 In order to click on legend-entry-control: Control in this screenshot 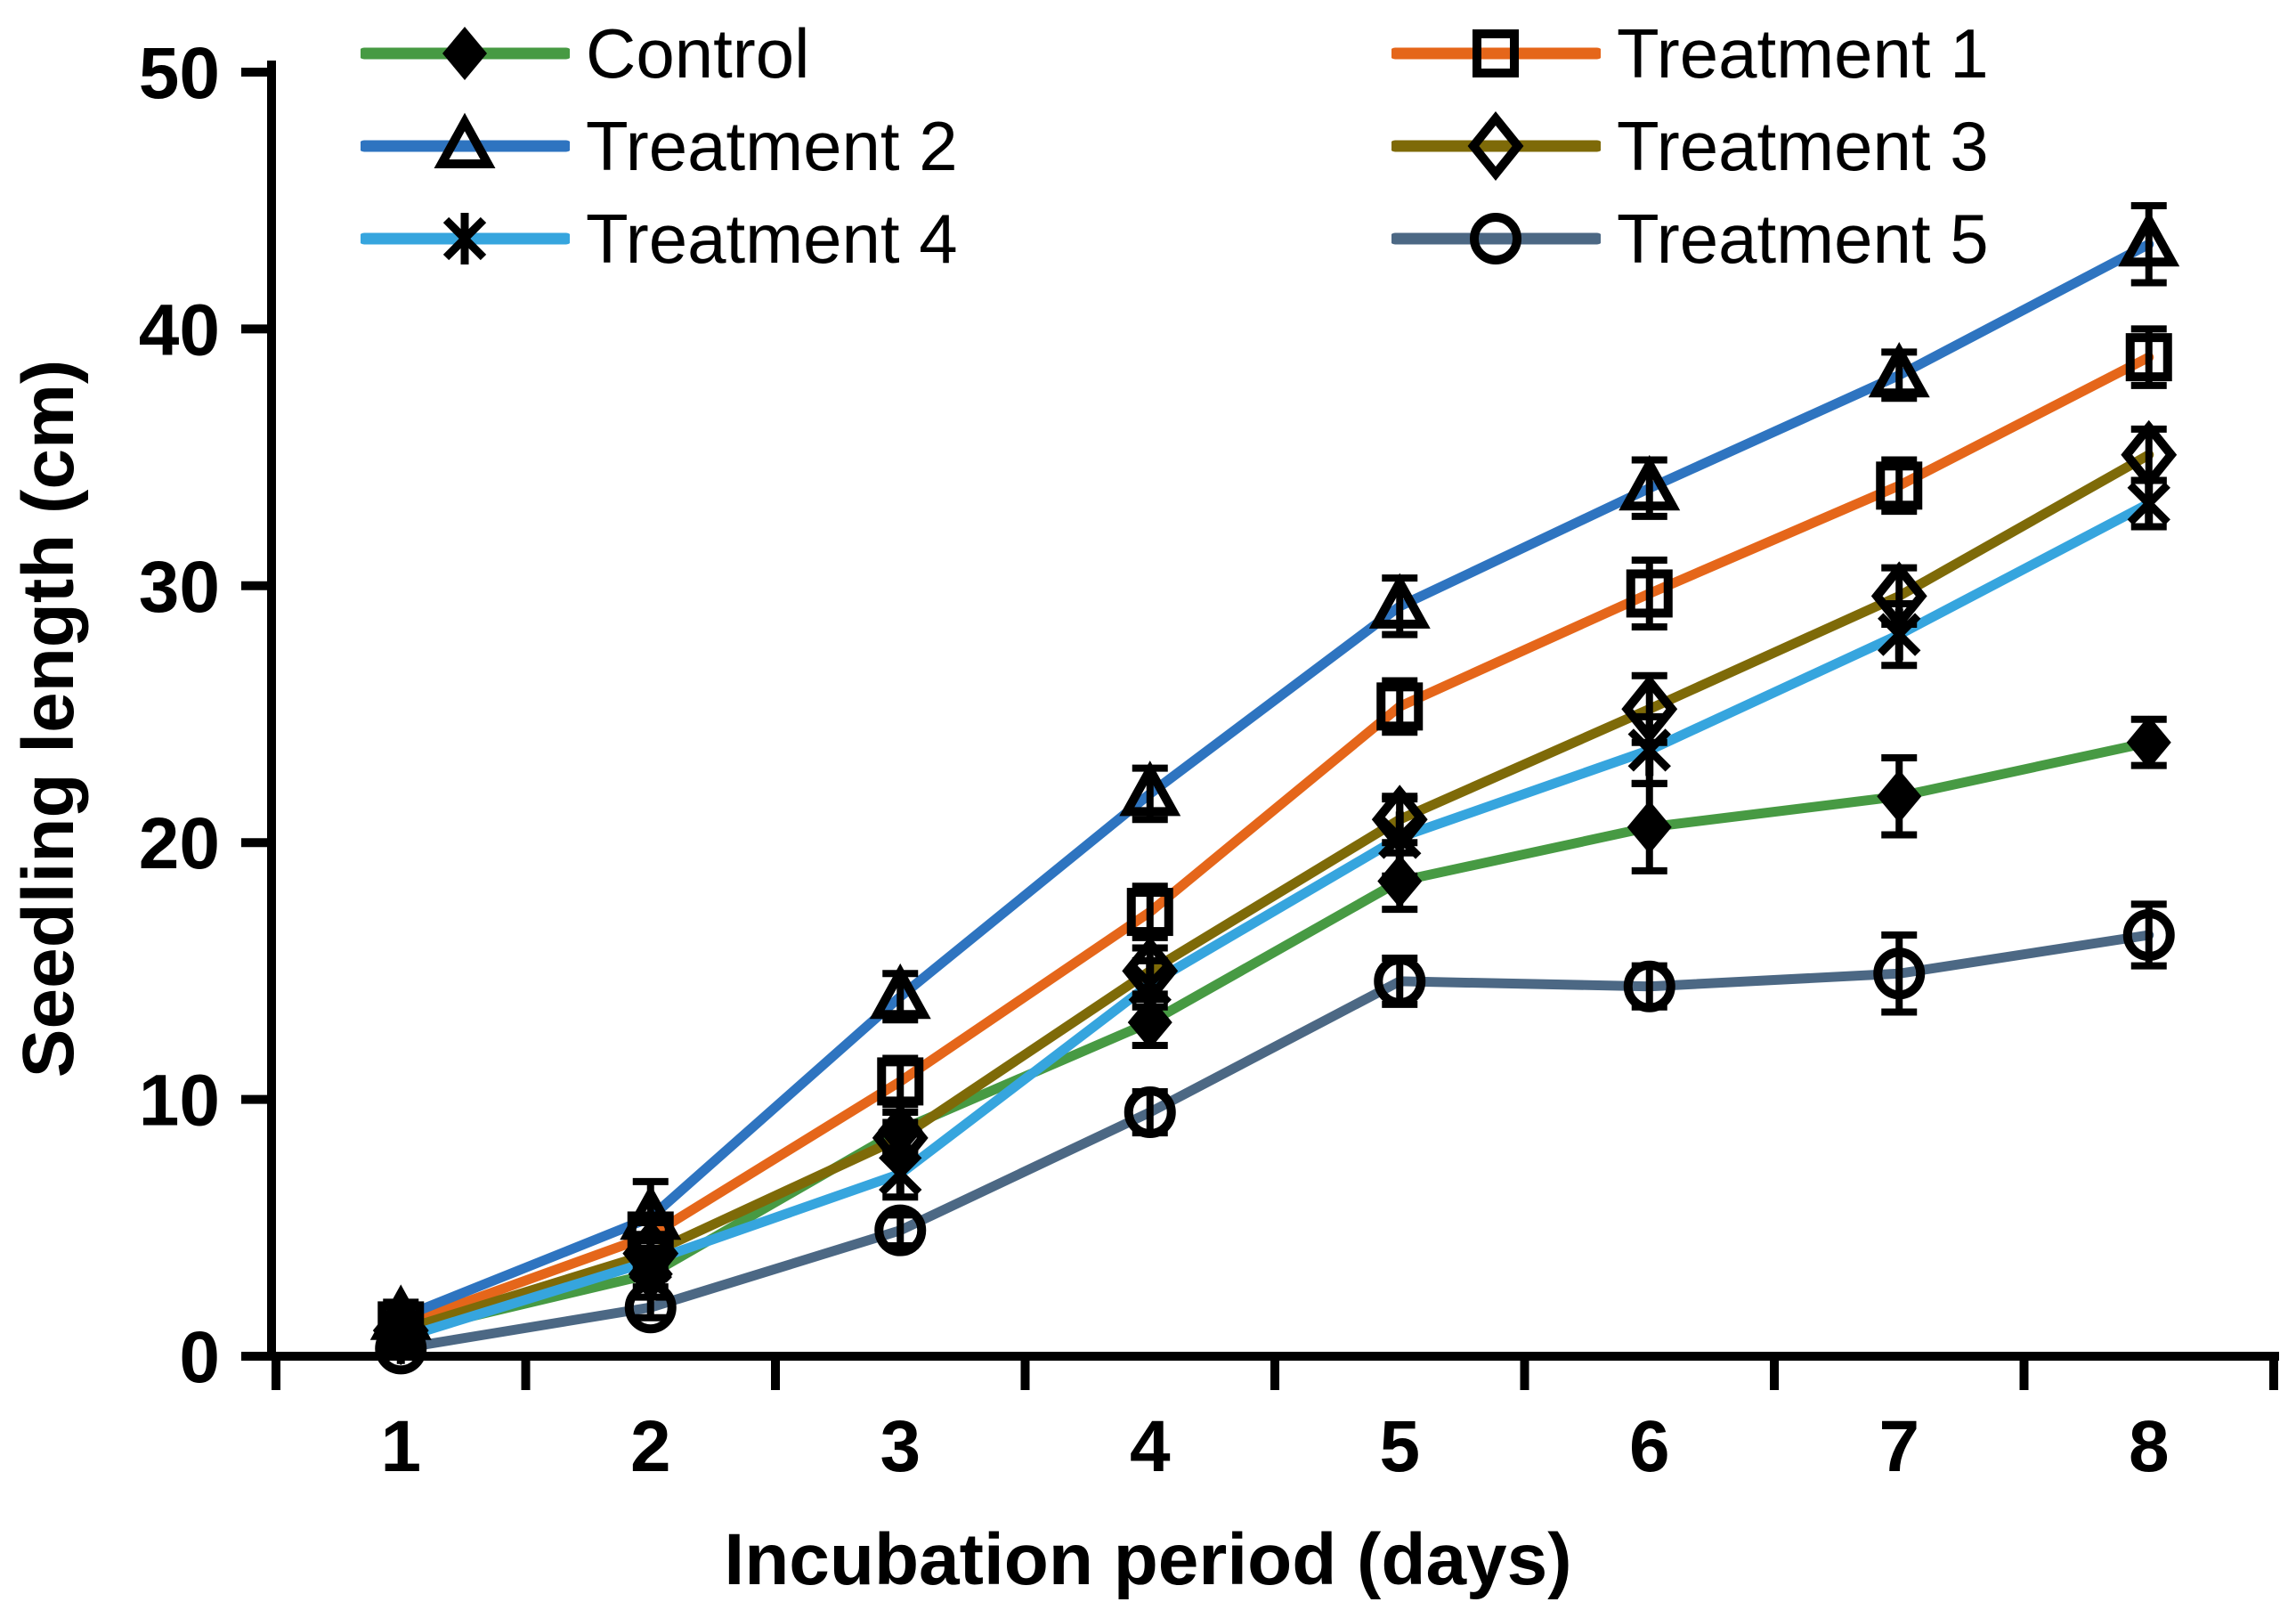, I will do `click(585, 53)`.